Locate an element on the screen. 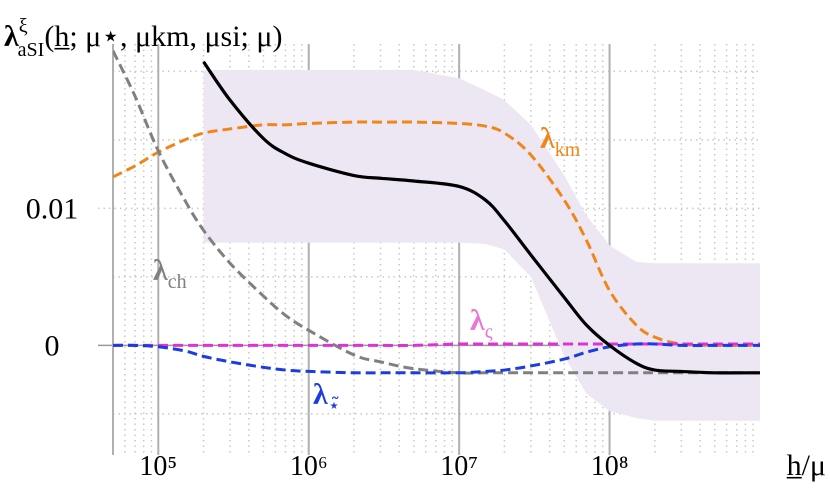 The image size is (830, 490). series-label: λς is located at coordinates (481, 323).